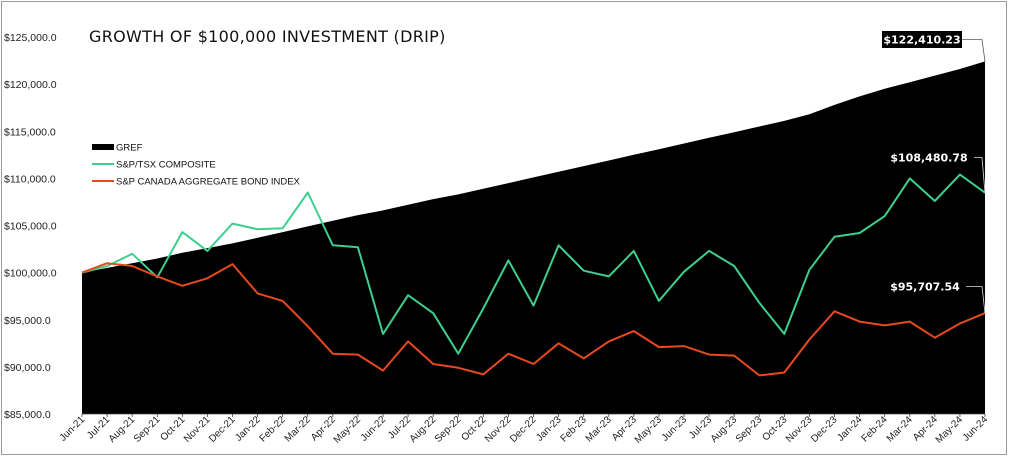 Image resolution: width=1010 pixels, height=458 pixels. What do you see at coordinates (749, 429) in the screenshot?
I see `x-tick-label: Sep-23` at bounding box center [749, 429].